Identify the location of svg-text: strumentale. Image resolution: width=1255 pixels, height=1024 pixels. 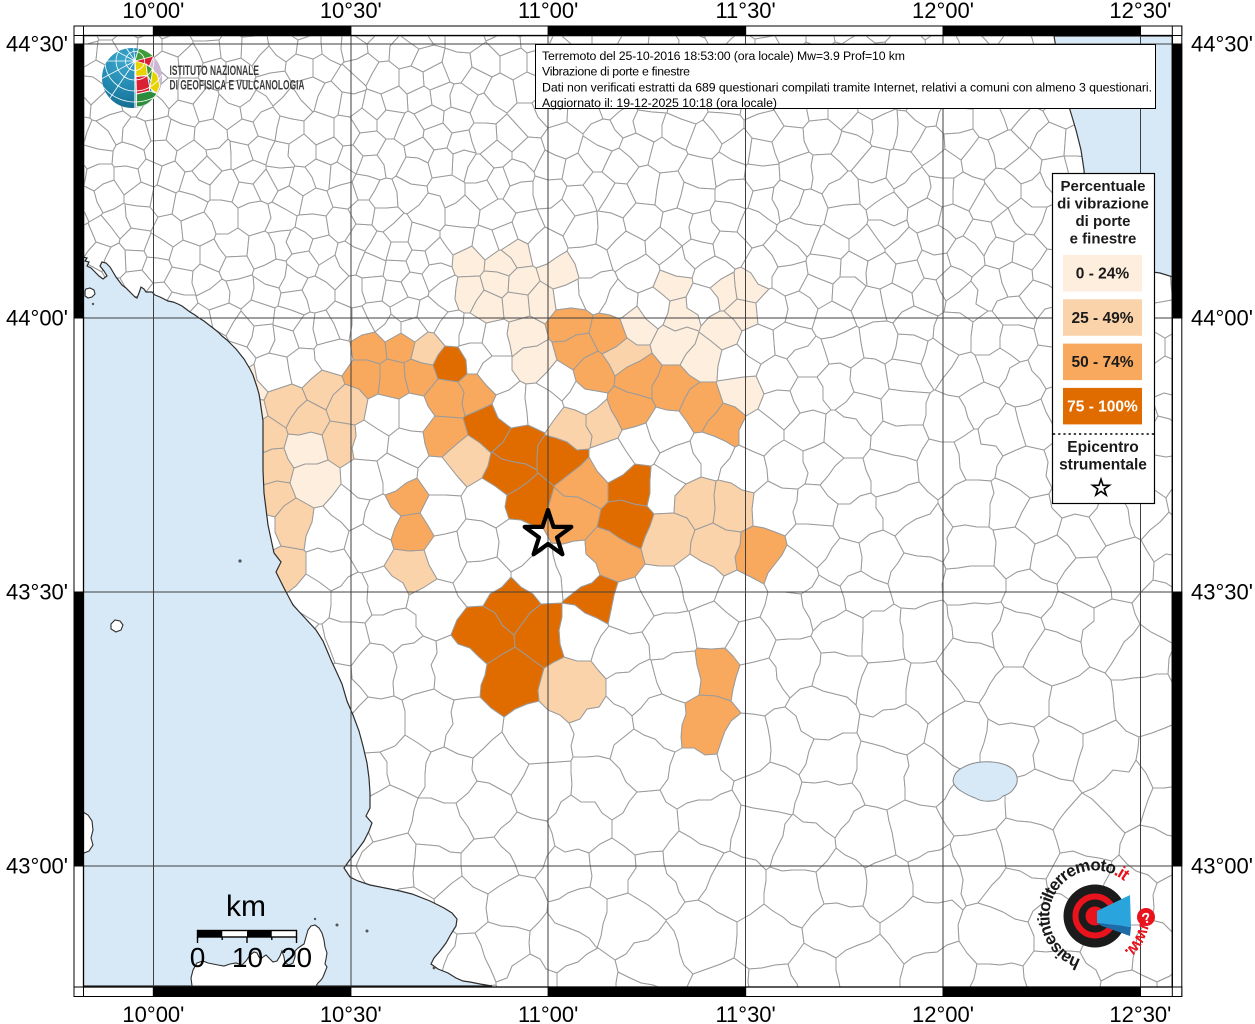
(1103, 465).